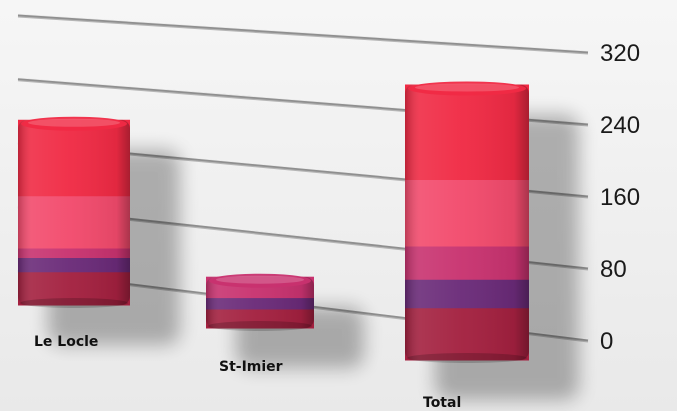 The height and width of the screenshot is (411, 677). Describe the element at coordinates (620, 197) in the screenshot. I see `y-tick-label: 160` at that location.